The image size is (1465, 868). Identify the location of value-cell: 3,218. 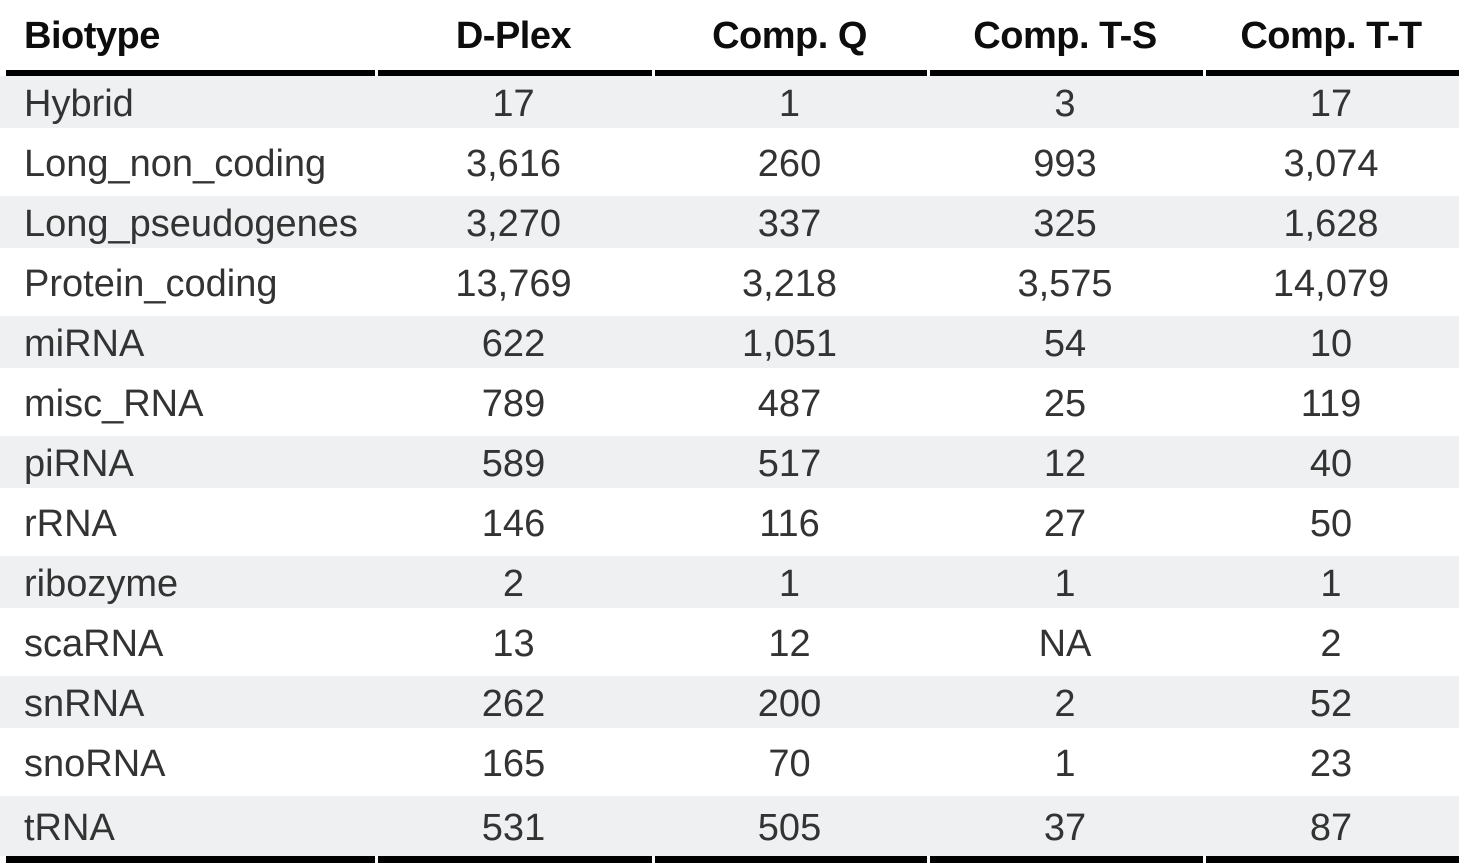
(789, 283).